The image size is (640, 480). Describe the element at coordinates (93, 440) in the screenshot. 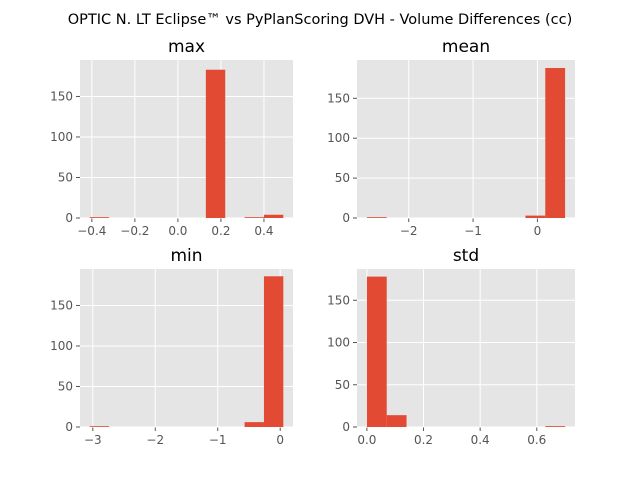

I see `x-tick-label: −3` at that location.